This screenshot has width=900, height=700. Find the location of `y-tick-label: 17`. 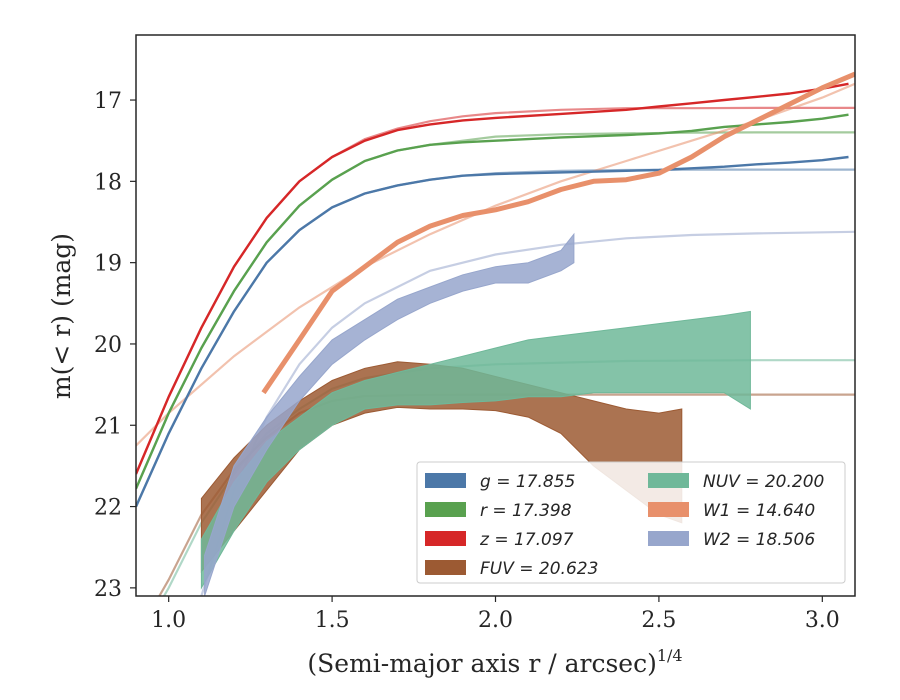

y-tick-label: 17 is located at coordinates (108, 101).